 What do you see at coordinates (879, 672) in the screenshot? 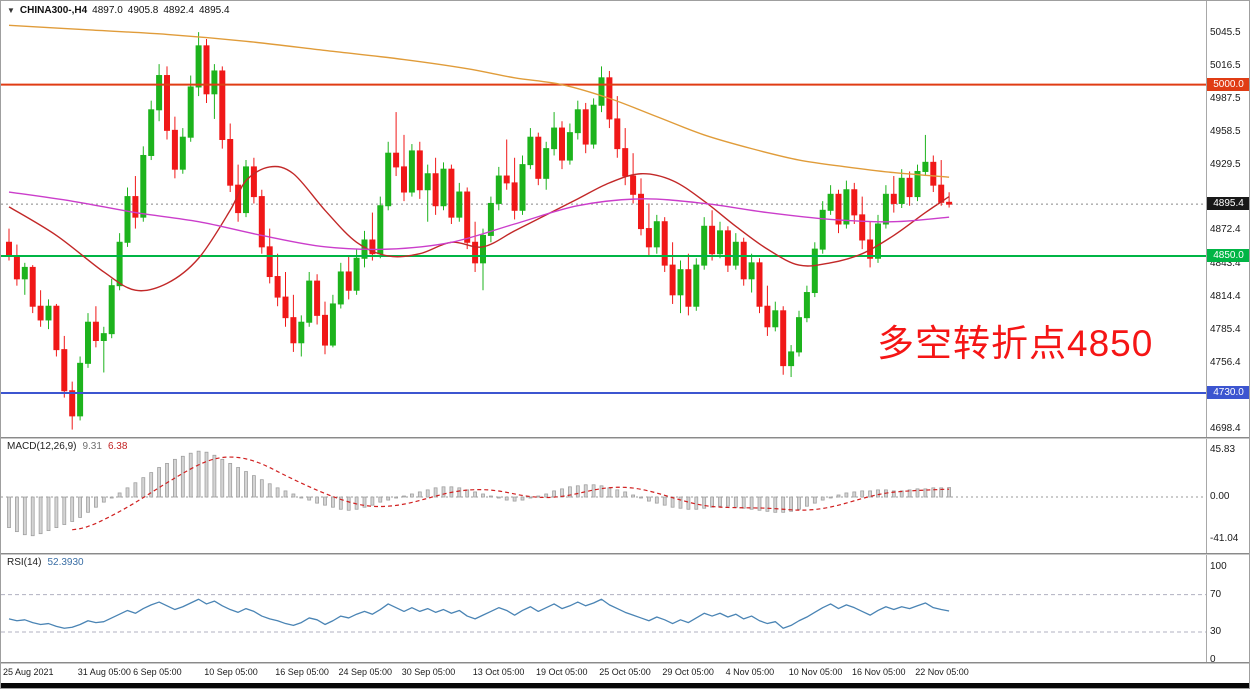
I see `time-axis-label: 16 Nov 05:00` at bounding box center [879, 672].